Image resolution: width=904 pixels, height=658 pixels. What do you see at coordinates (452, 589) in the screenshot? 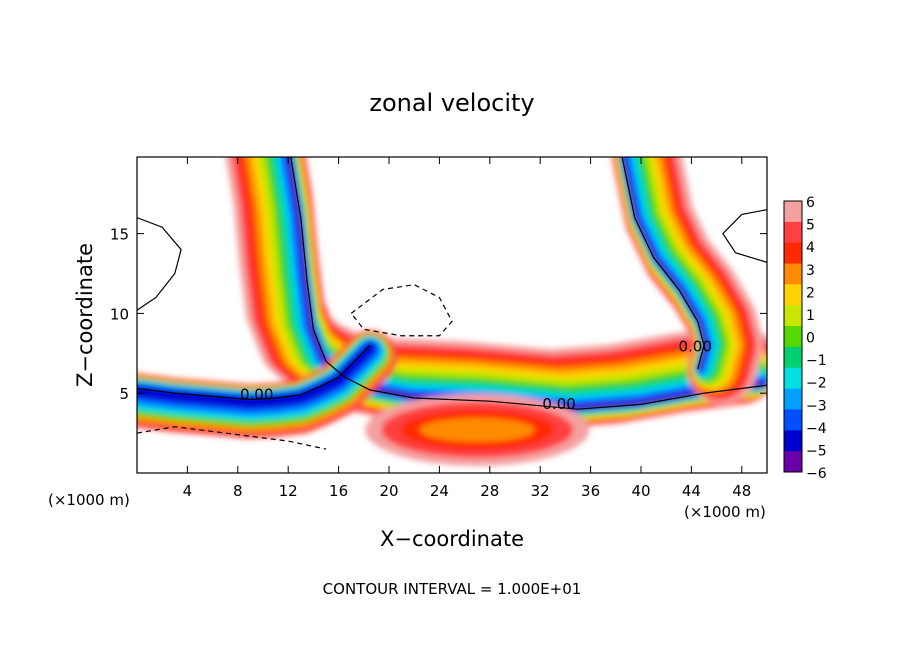
I see `contour-interval-note: CONTOUR INTERVAL = 1.000E+01` at bounding box center [452, 589].